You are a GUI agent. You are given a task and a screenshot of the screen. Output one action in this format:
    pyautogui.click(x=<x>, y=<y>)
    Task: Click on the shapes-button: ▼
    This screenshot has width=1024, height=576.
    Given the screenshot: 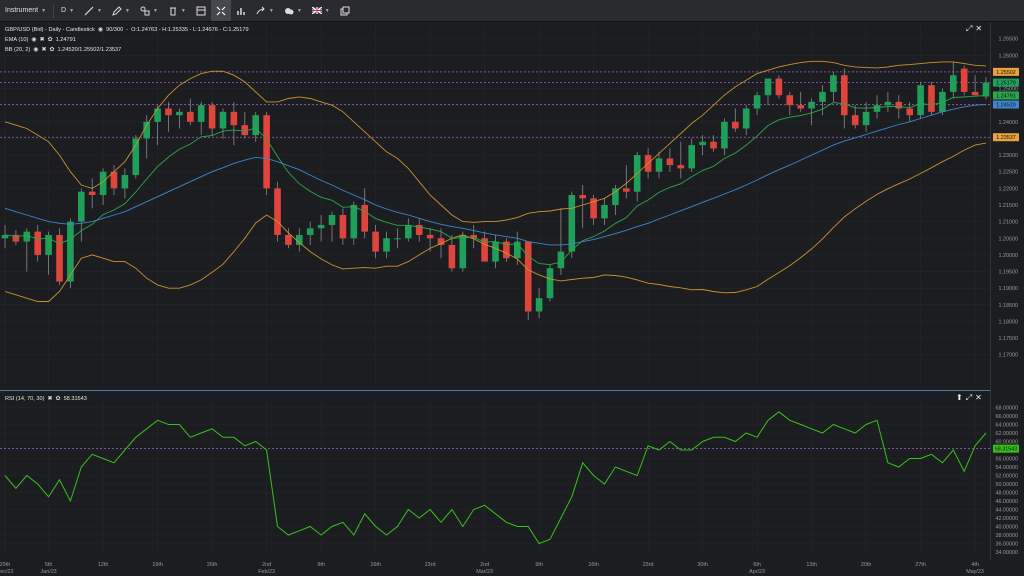 What is the action you would take?
    pyautogui.click(x=149, y=10)
    